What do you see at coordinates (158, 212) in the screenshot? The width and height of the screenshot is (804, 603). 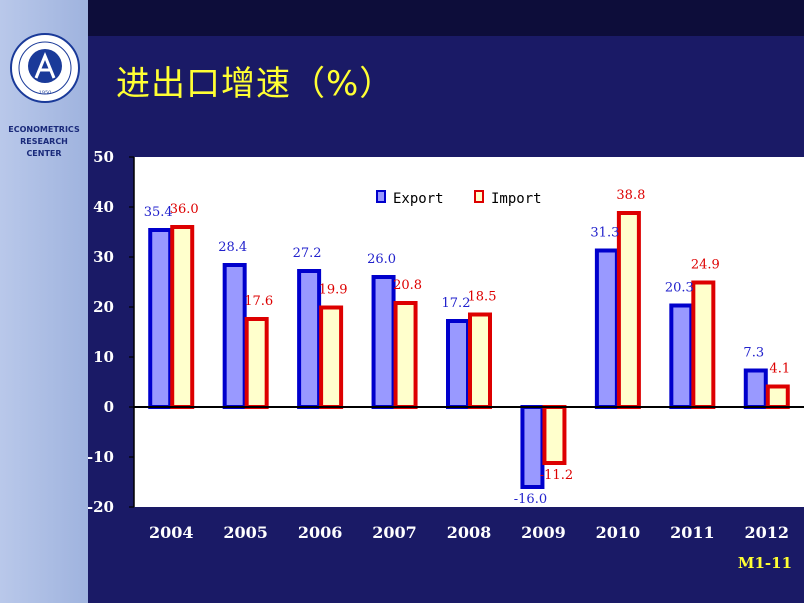 I see `export-data-label: 35.4` at bounding box center [158, 212].